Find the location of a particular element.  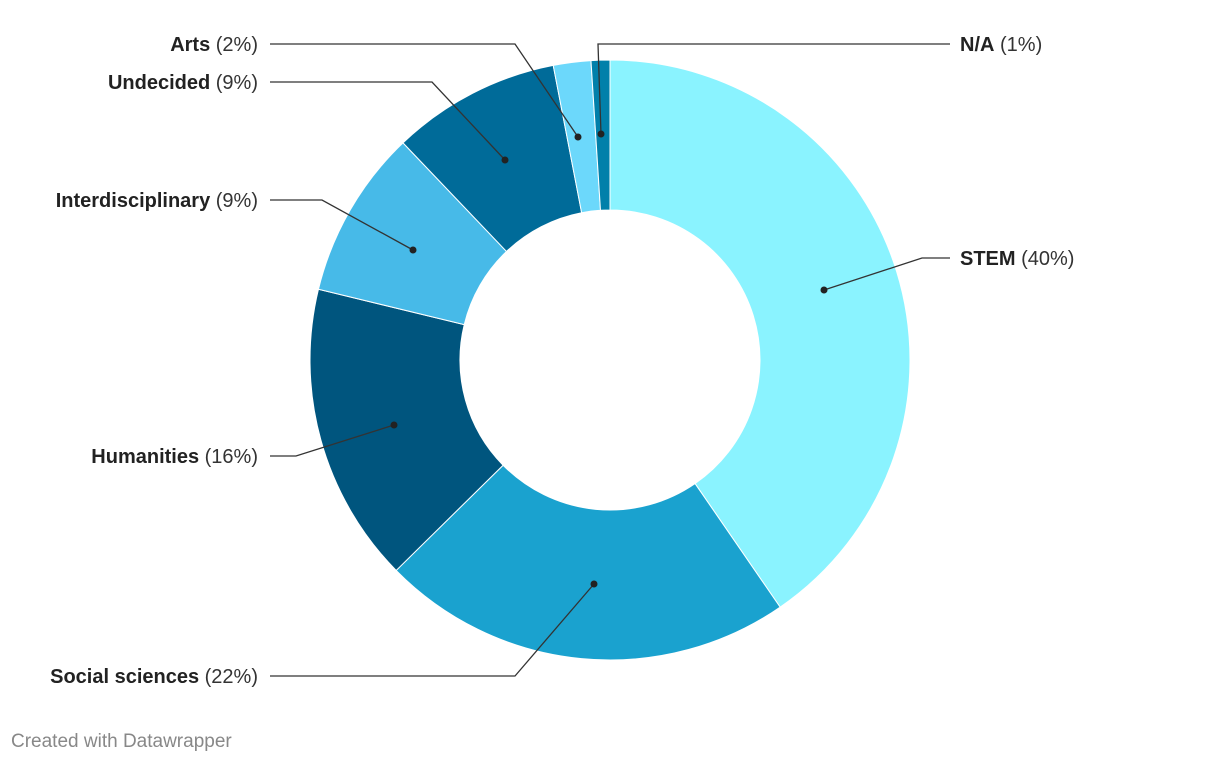

slice-label-percent: (22%) is located at coordinates (228, 677).